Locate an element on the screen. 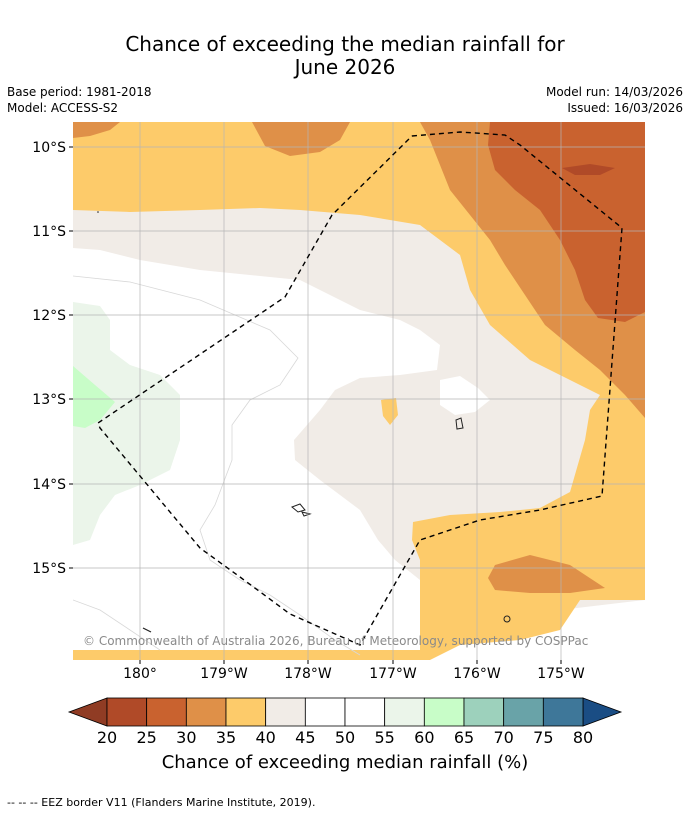 The width and height of the screenshot is (690, 816). lat-label: 10°S is located at coordinates (49, 148).